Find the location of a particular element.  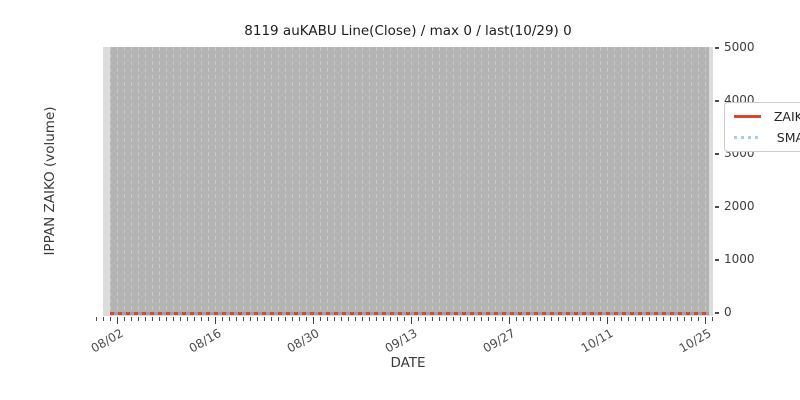

y-tick-label: 5000 is located at coordinates (739, 47).